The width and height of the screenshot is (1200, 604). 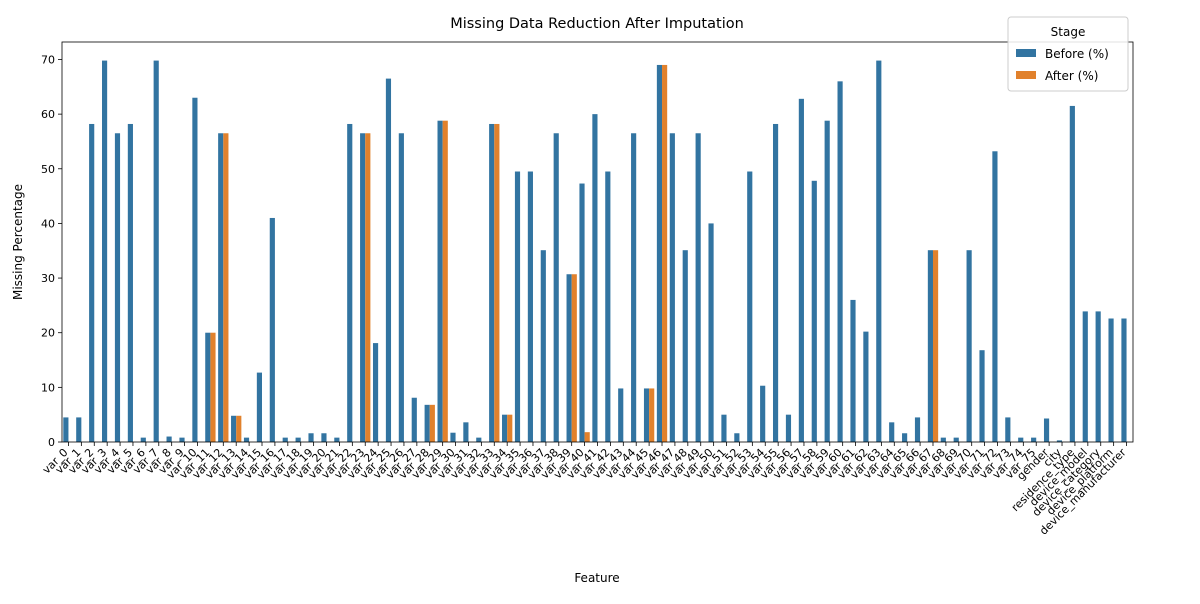 I want to click on bar-before-device_platform, so click(x=1111, y=380).